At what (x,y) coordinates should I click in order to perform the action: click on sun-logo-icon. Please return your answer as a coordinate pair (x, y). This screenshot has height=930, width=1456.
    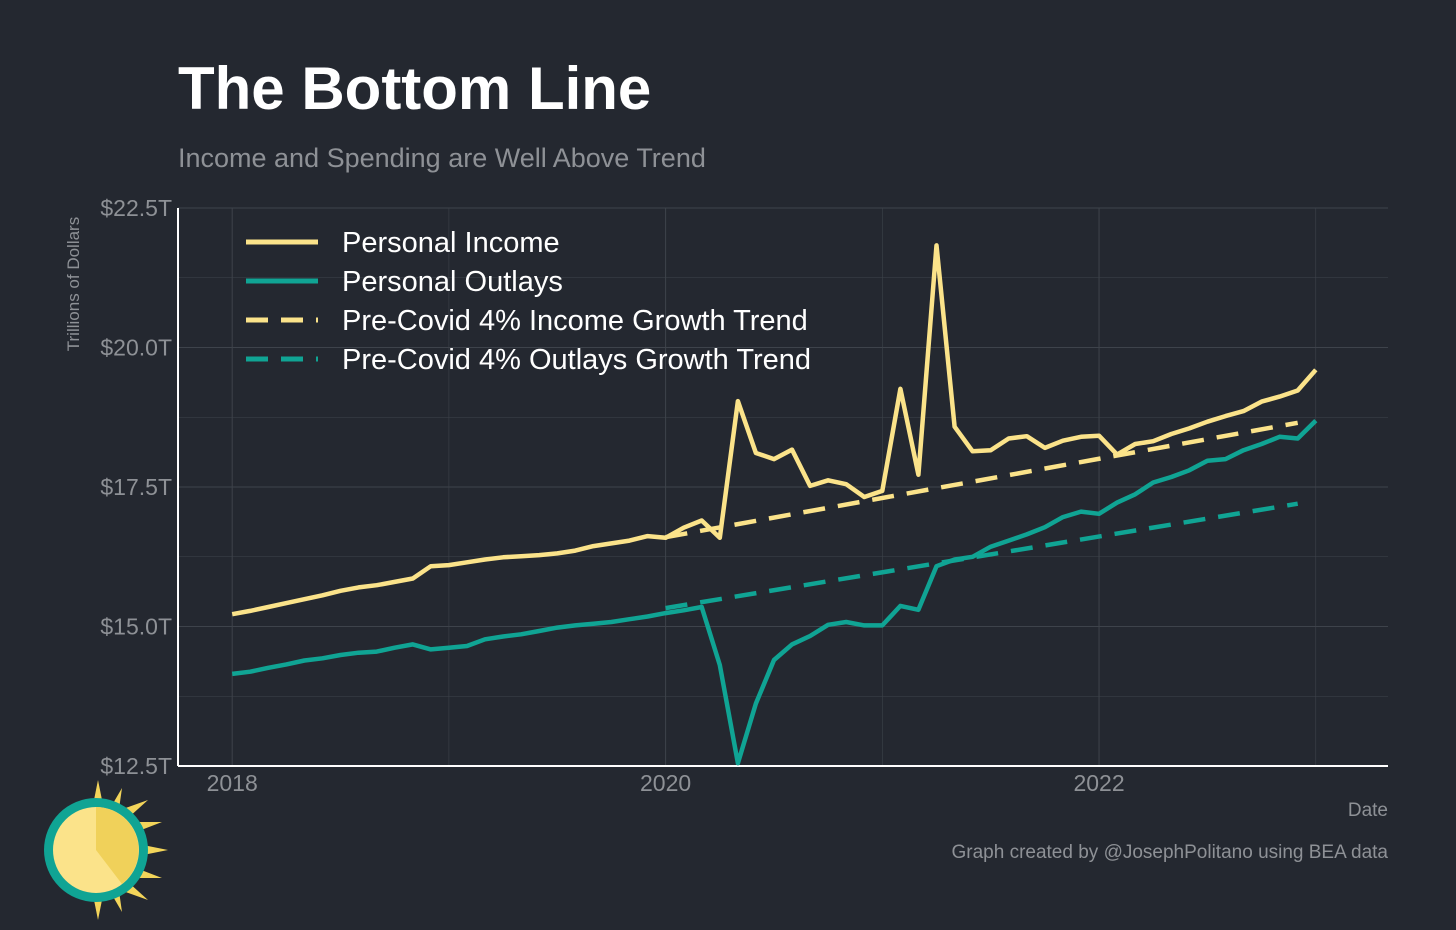
    Looking at the image, I should click on (106, 850).